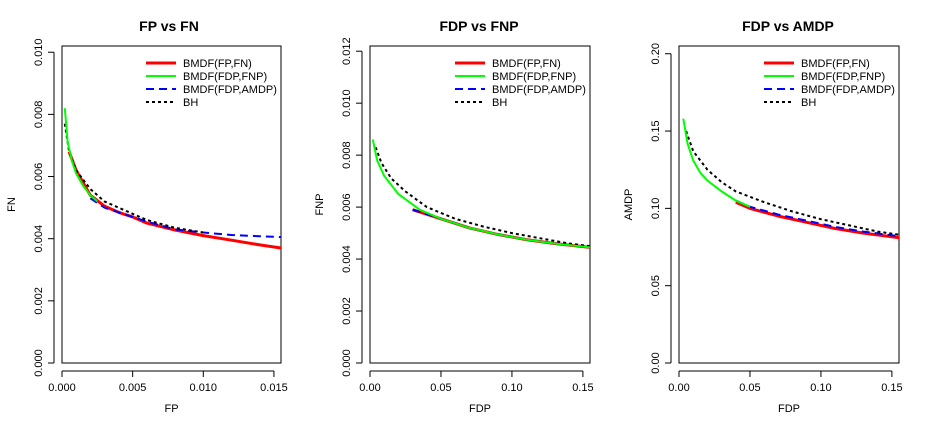  I want to click on x-axis-label: FP, so click(171, 409).